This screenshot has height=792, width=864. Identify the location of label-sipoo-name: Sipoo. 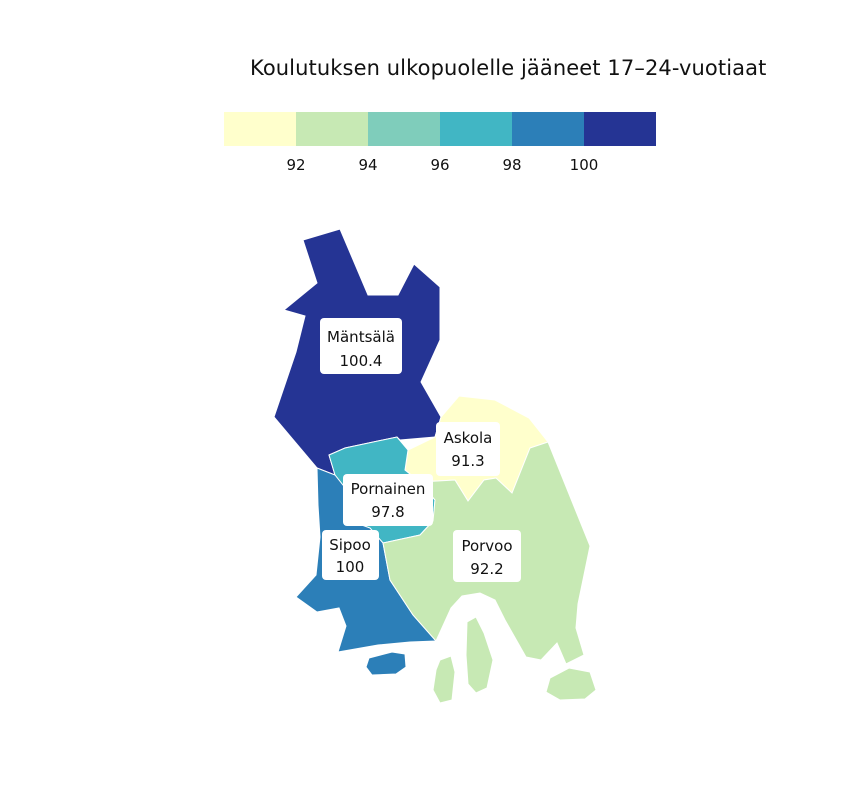
(350, 545).